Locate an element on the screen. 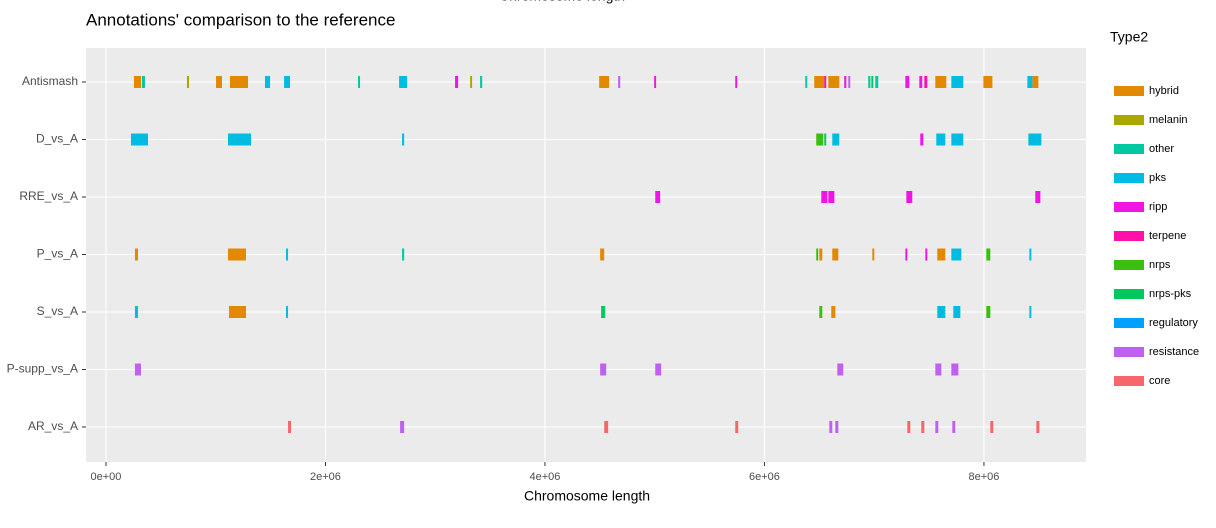  chart-title: Annotations' comparison to the reference is located at coordinates (240, 19).